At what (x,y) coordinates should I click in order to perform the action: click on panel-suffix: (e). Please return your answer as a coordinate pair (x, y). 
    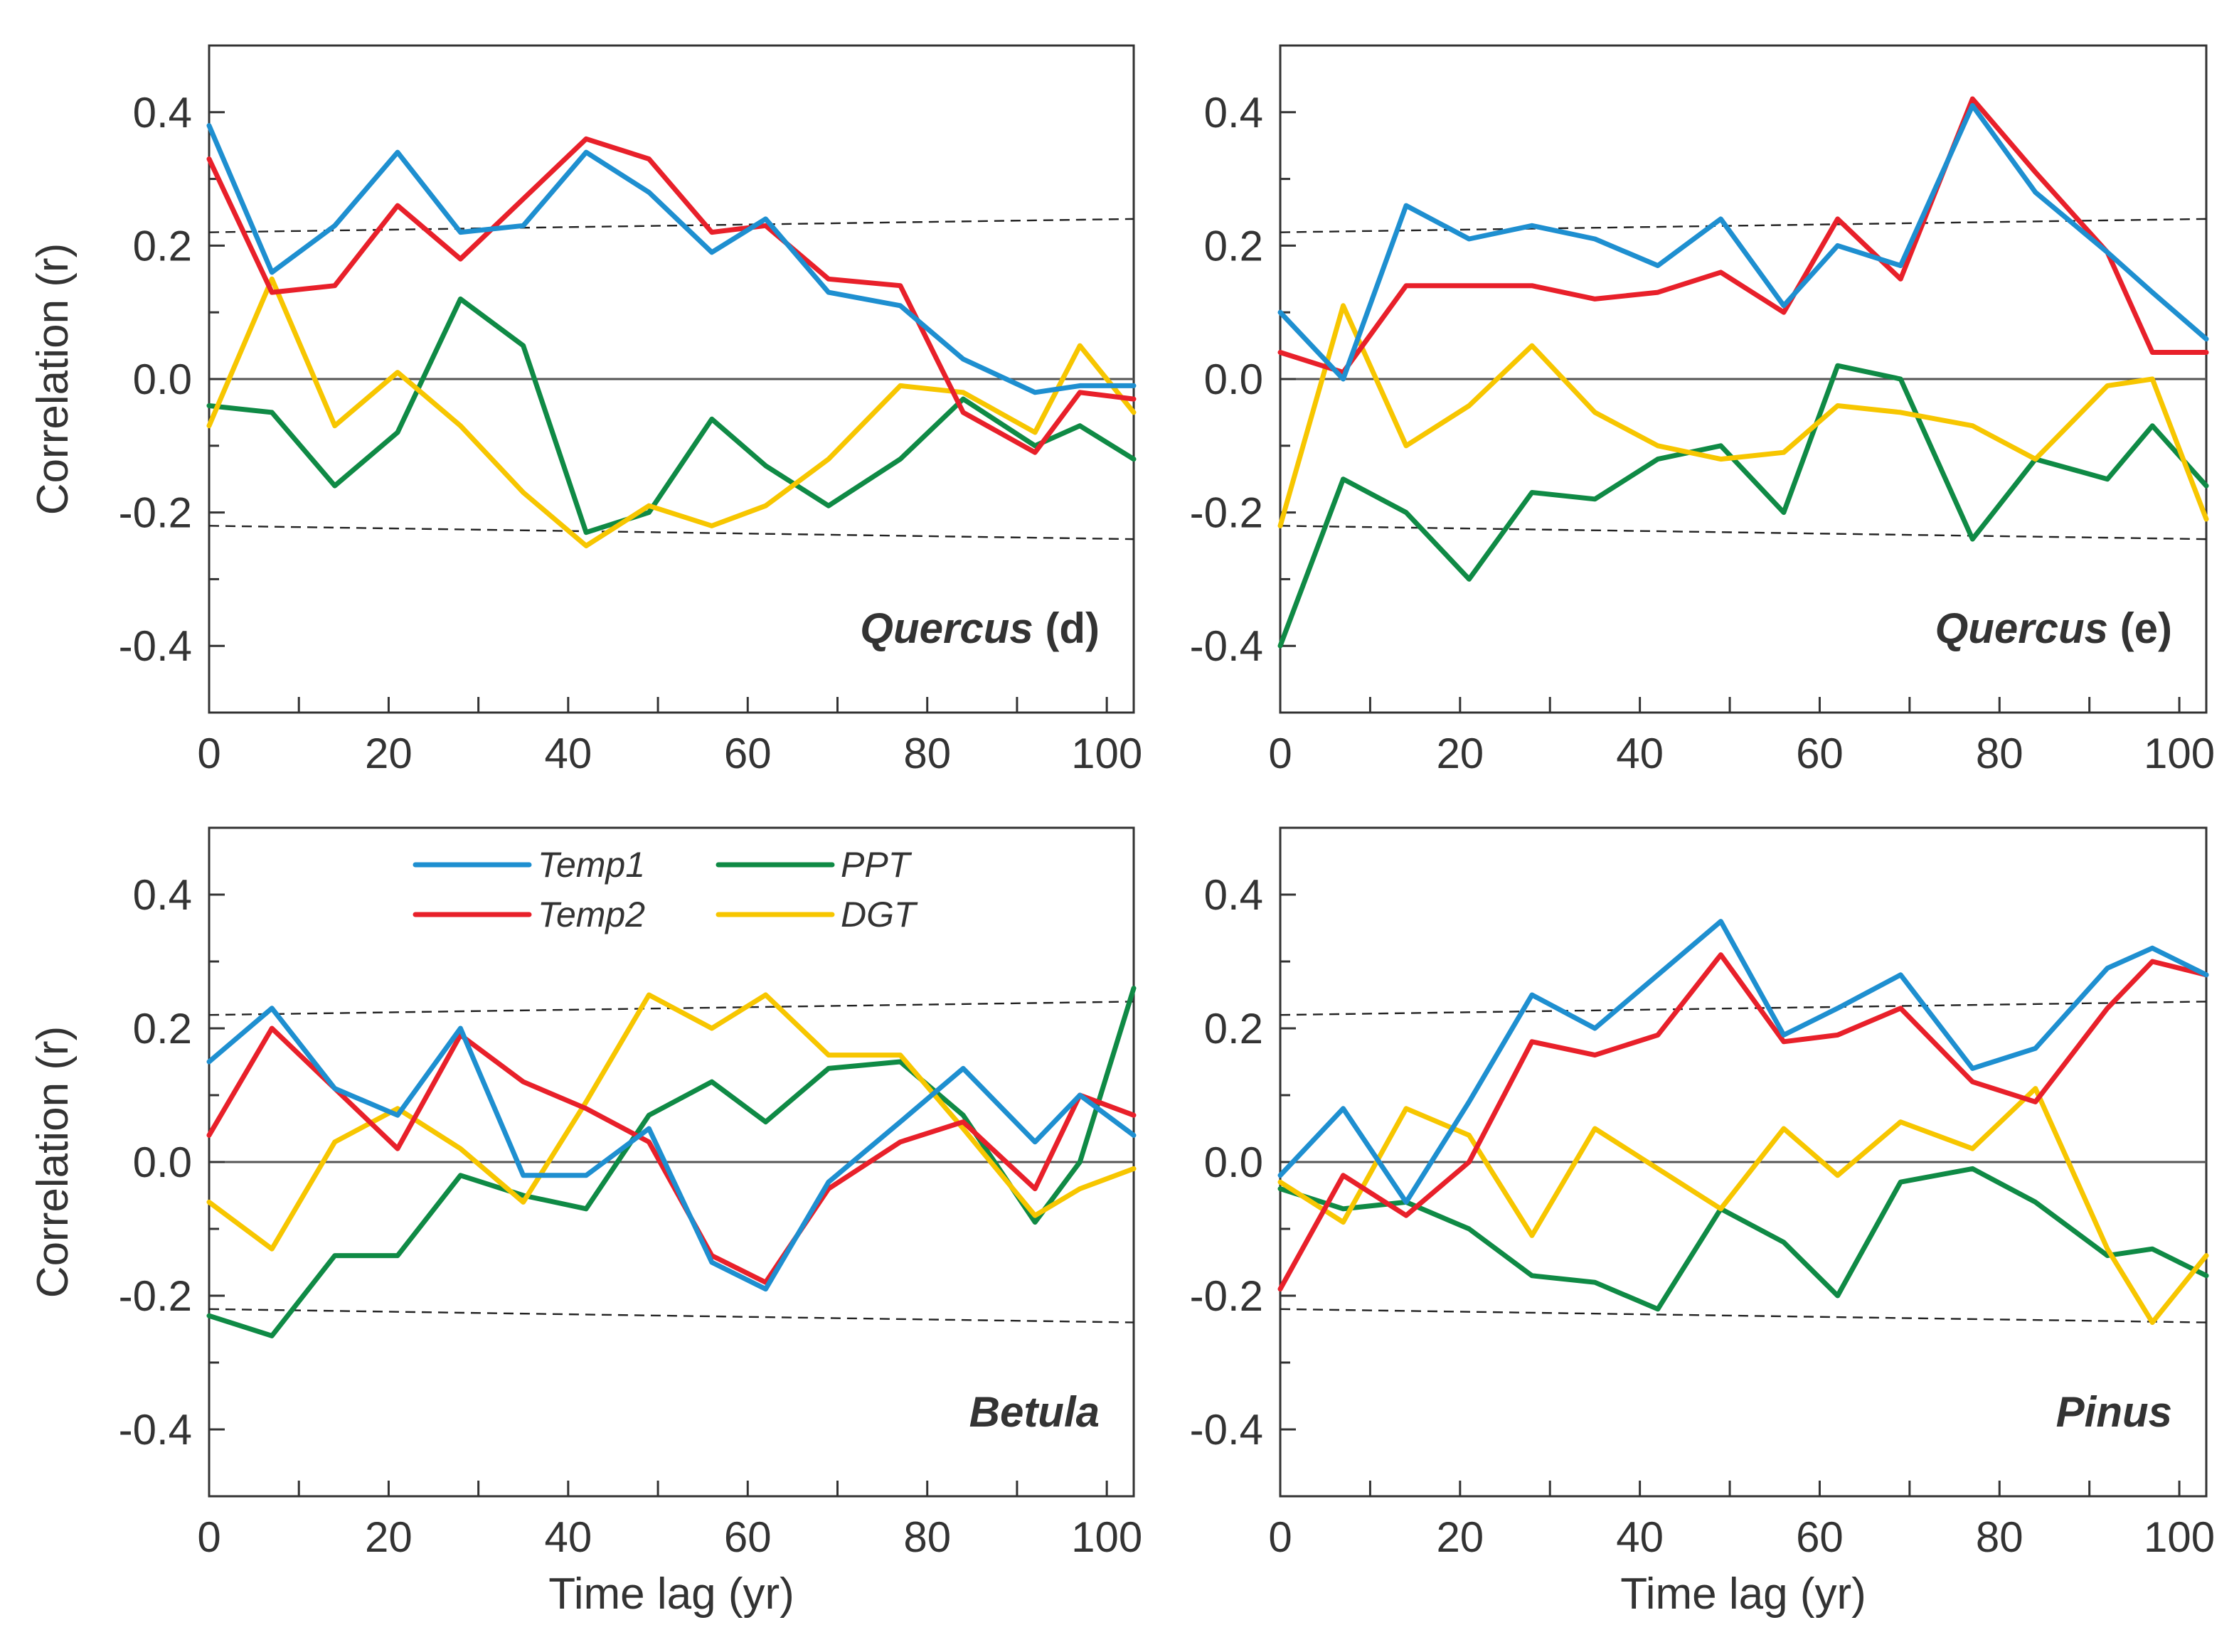
    Looking at the image, I should click on (2140, 628).